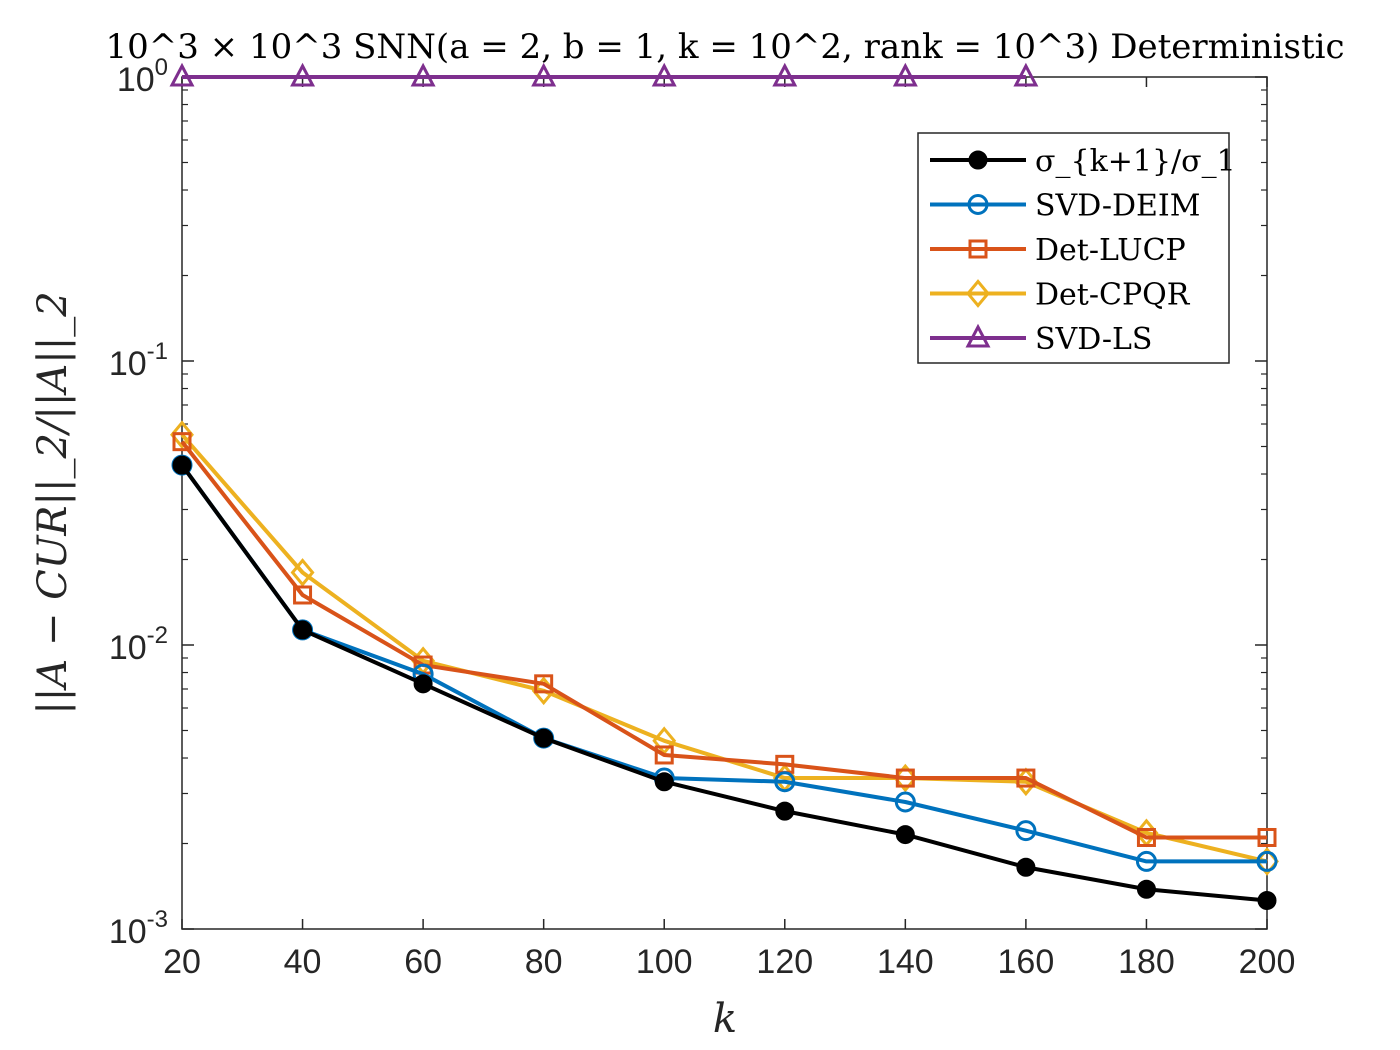 This screenshot has height=1050, width=1400. I want to click on x-tick-label: 100, so click(664, 962).